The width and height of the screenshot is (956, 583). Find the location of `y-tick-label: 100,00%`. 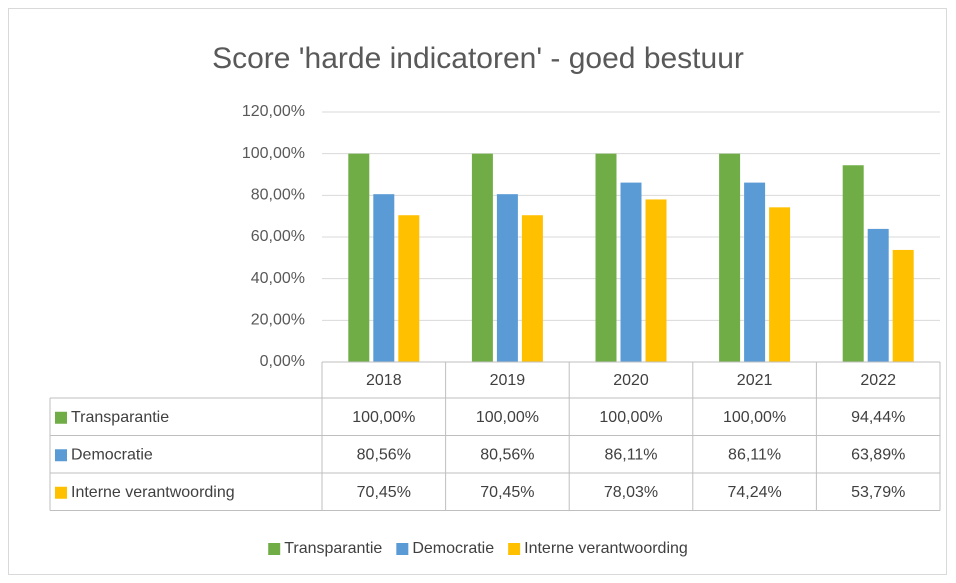

y-tick-label: 100,00% is located at coordinates (273, 153).